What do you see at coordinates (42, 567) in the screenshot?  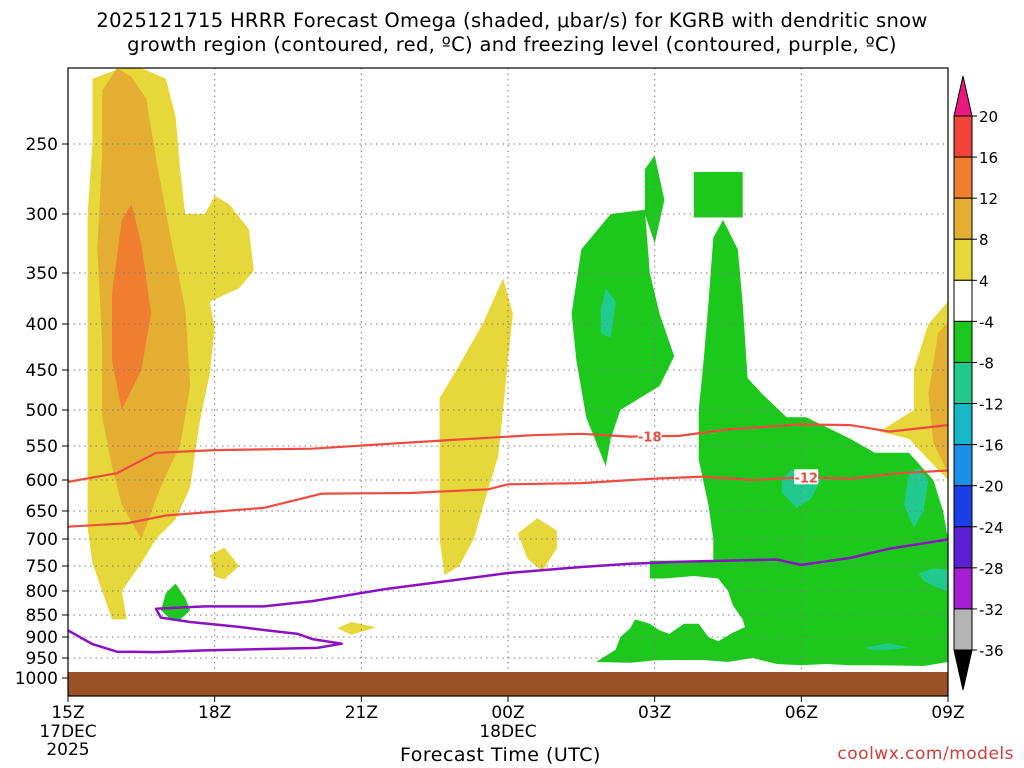 I see `y-tick-label-750: 750` at bounding box center [42, 567].